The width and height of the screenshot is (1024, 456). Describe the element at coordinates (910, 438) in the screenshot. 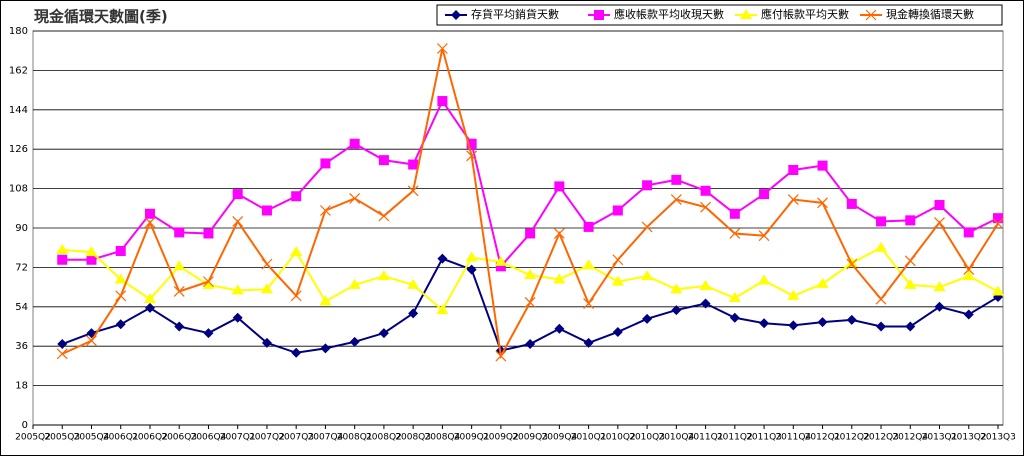

I see `x-tick-label: 2012Q4` at that location.